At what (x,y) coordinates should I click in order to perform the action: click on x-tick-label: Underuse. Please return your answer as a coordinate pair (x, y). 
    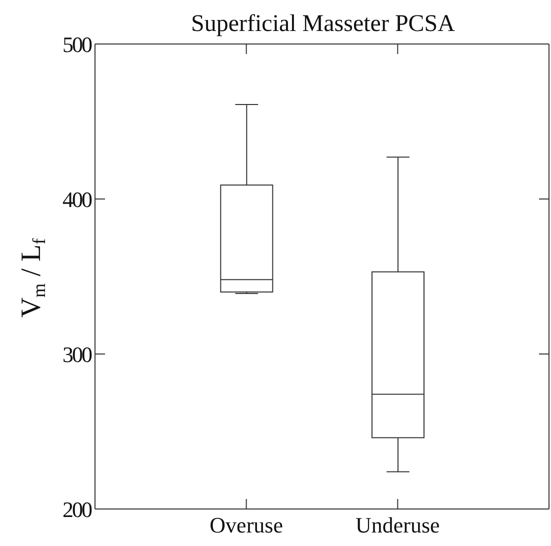
    Looking at the image, I should click on (398, 525).